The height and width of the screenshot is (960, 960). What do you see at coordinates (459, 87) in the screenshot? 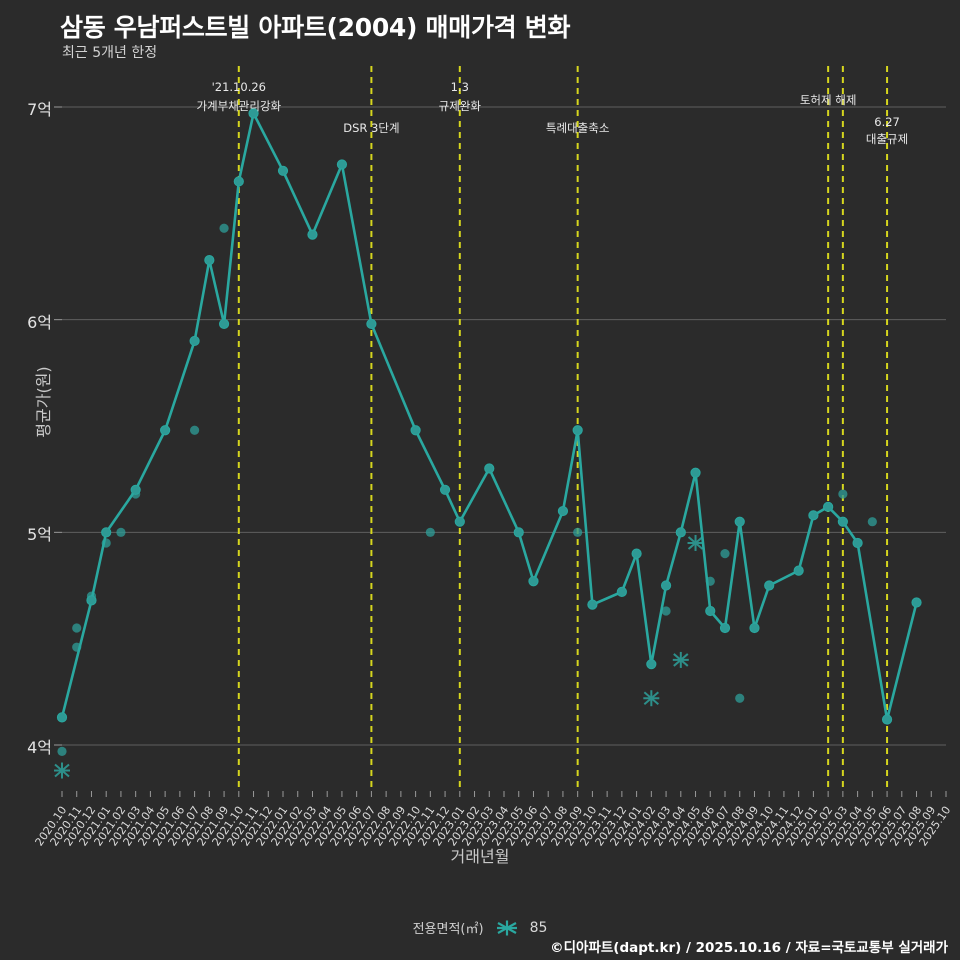
I see `event-date-label: 1.3` at bounding box center [459, 87].